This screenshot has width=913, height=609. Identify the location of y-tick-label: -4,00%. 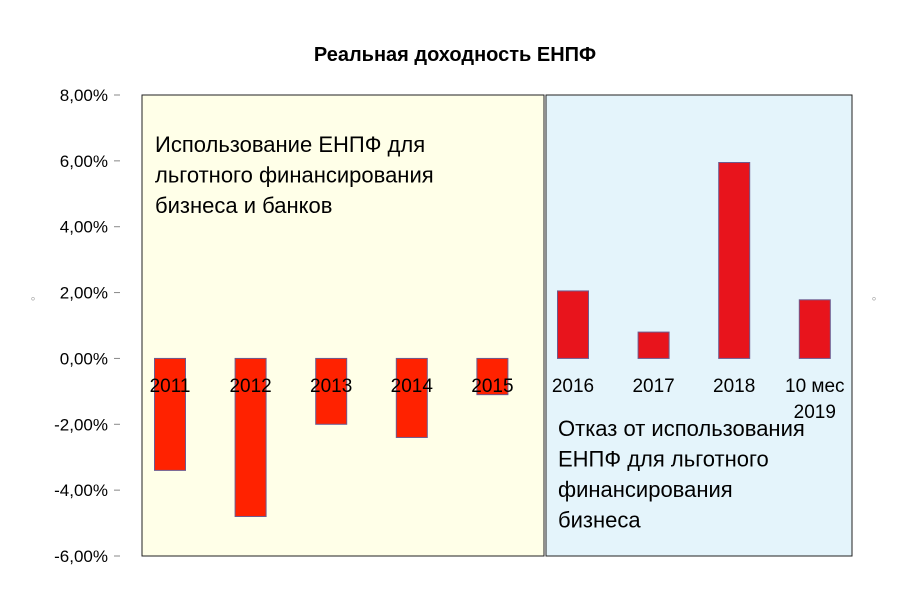
(81, 490).